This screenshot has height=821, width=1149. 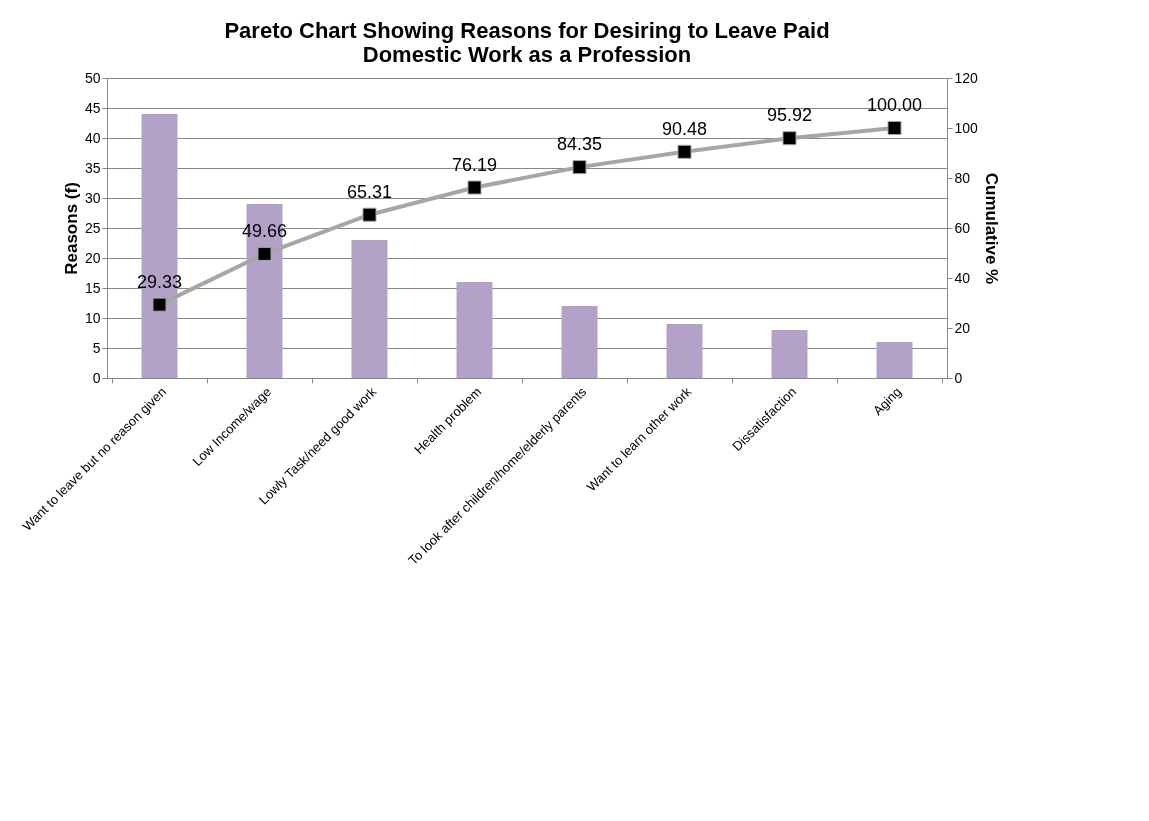 What do you see at coordinates (96, 377) in the screenshot?
I see `y-tick-label: 0` at bounding box center [96, 377].